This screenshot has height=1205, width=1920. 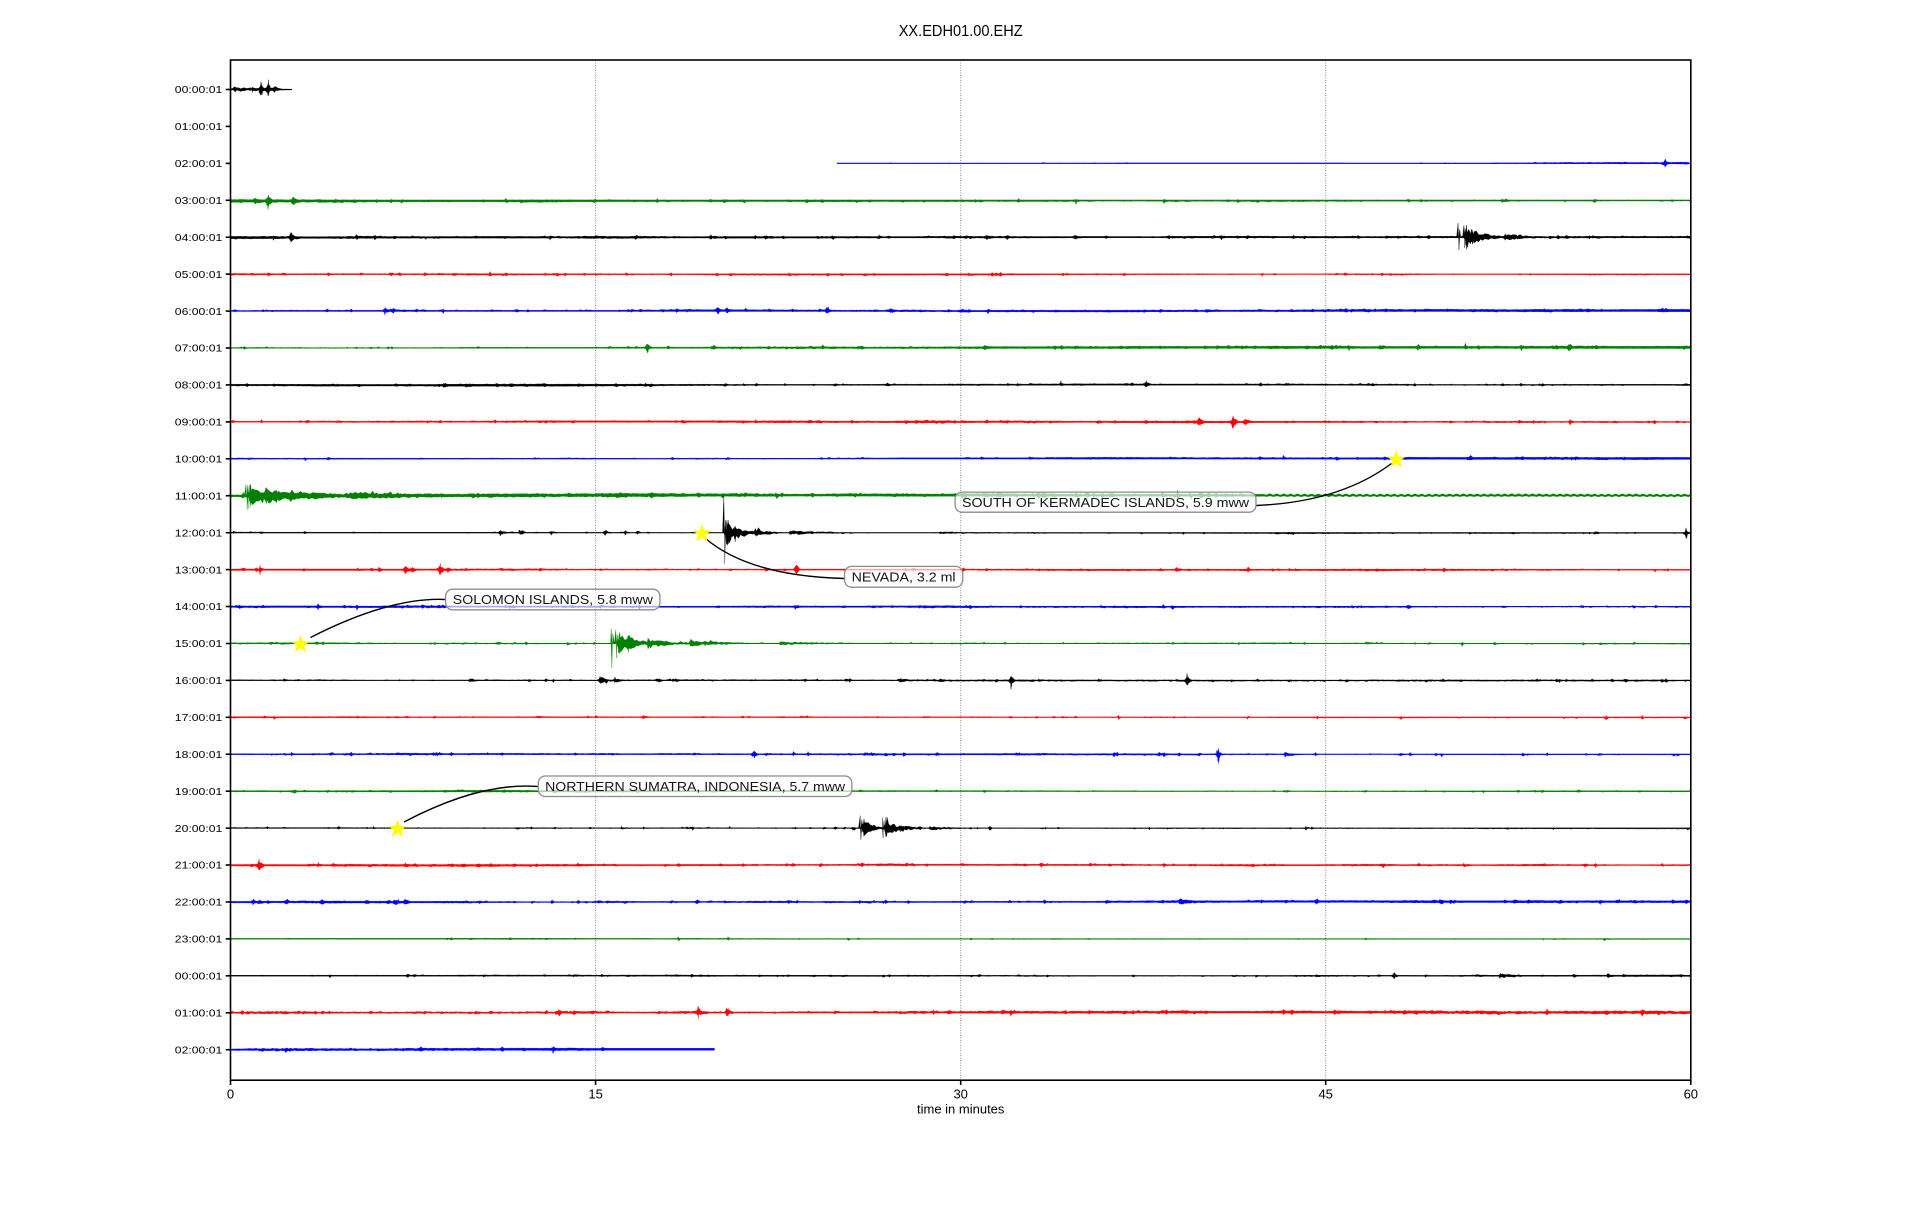 I want to click on svg-text: time in minutes, so click(x=961, y=1109).